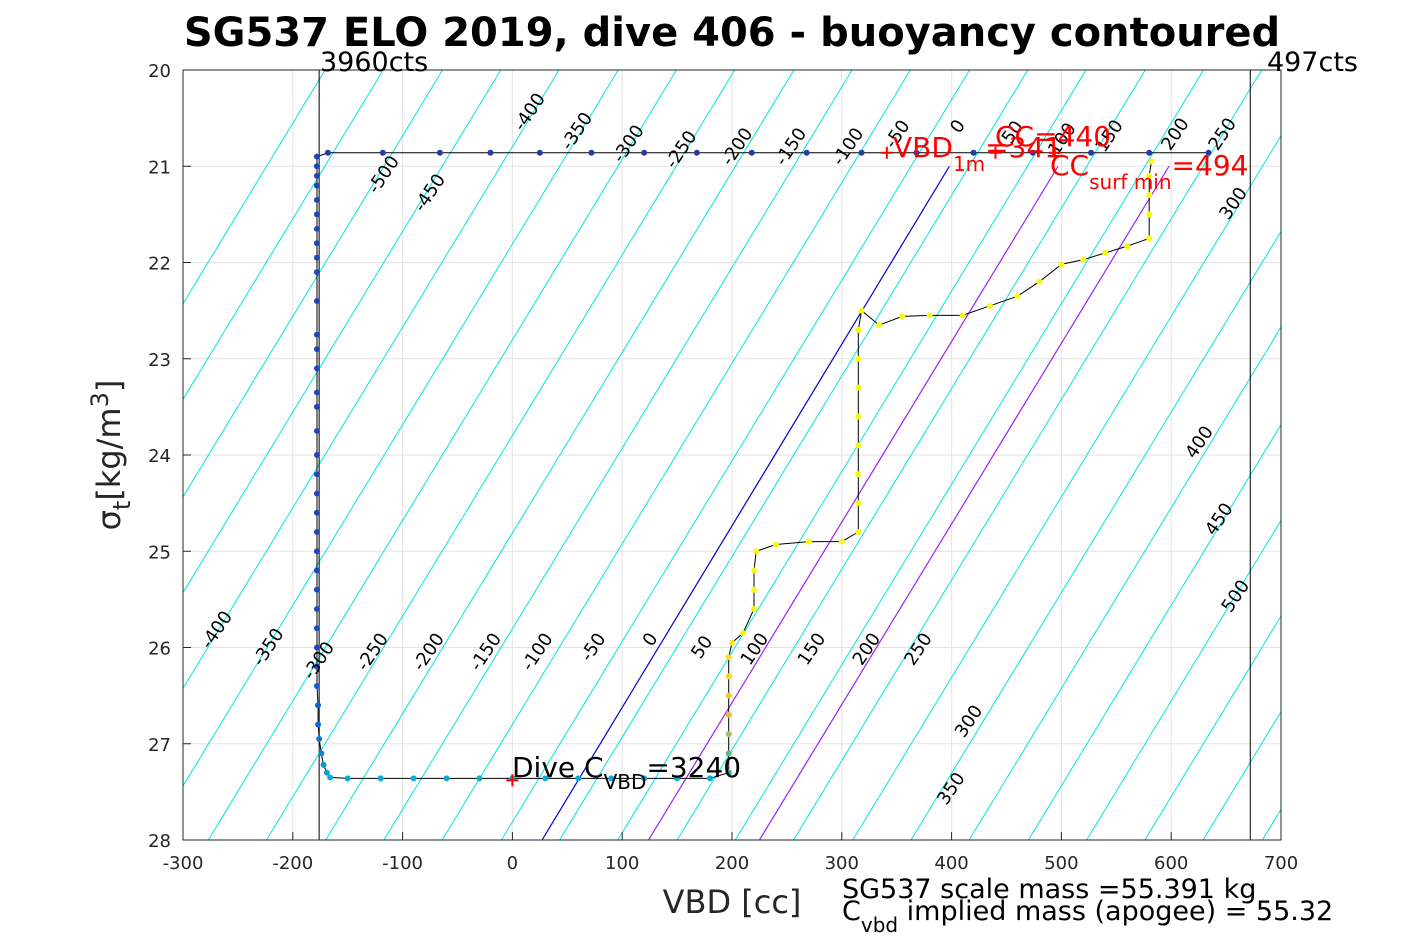  What do you see at coordinates (558, 767) in the screenshot?
I see `dive-cvbd-prefix: Dive C` at bounding box center [558, 767].